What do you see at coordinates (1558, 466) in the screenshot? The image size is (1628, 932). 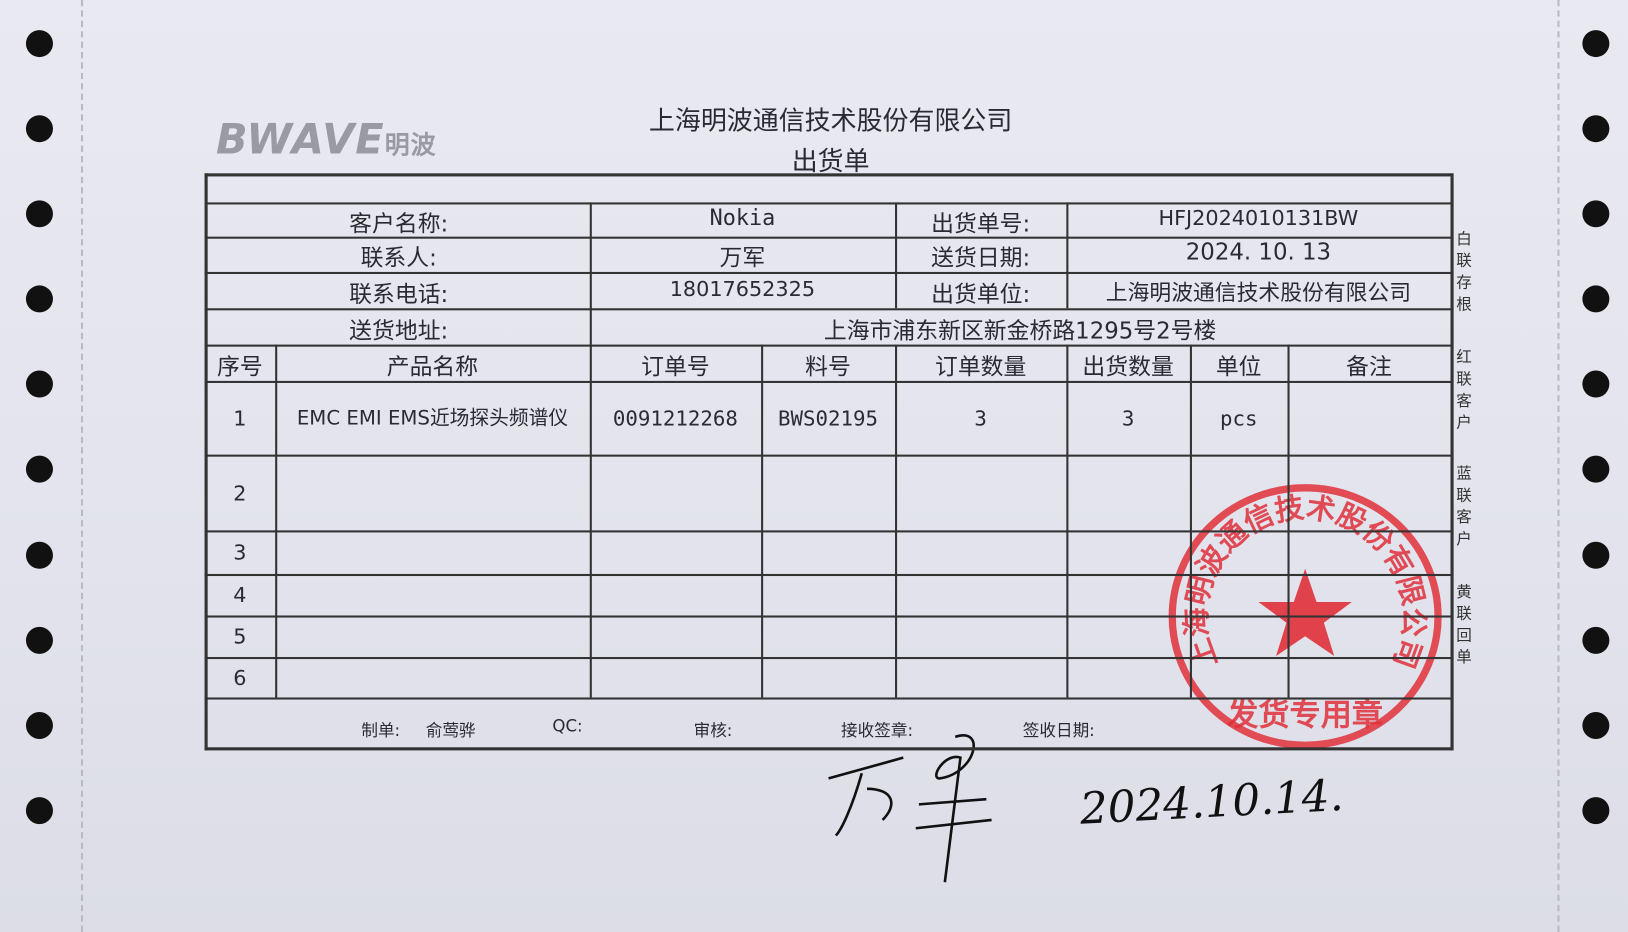 I see `perforation-right` at bounding box center [1558, 466].